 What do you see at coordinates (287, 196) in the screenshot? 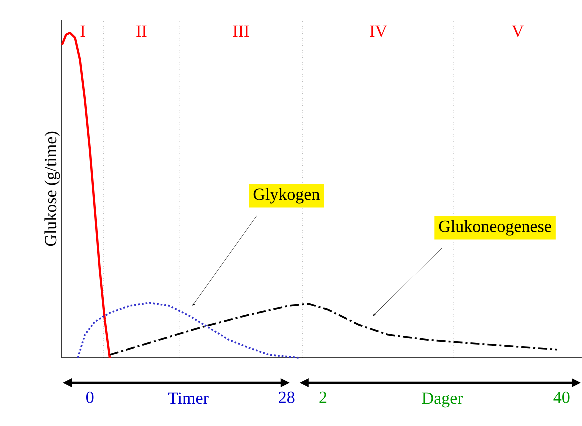
I see `annotation: Glykogen` at bounding box center [287, 196].